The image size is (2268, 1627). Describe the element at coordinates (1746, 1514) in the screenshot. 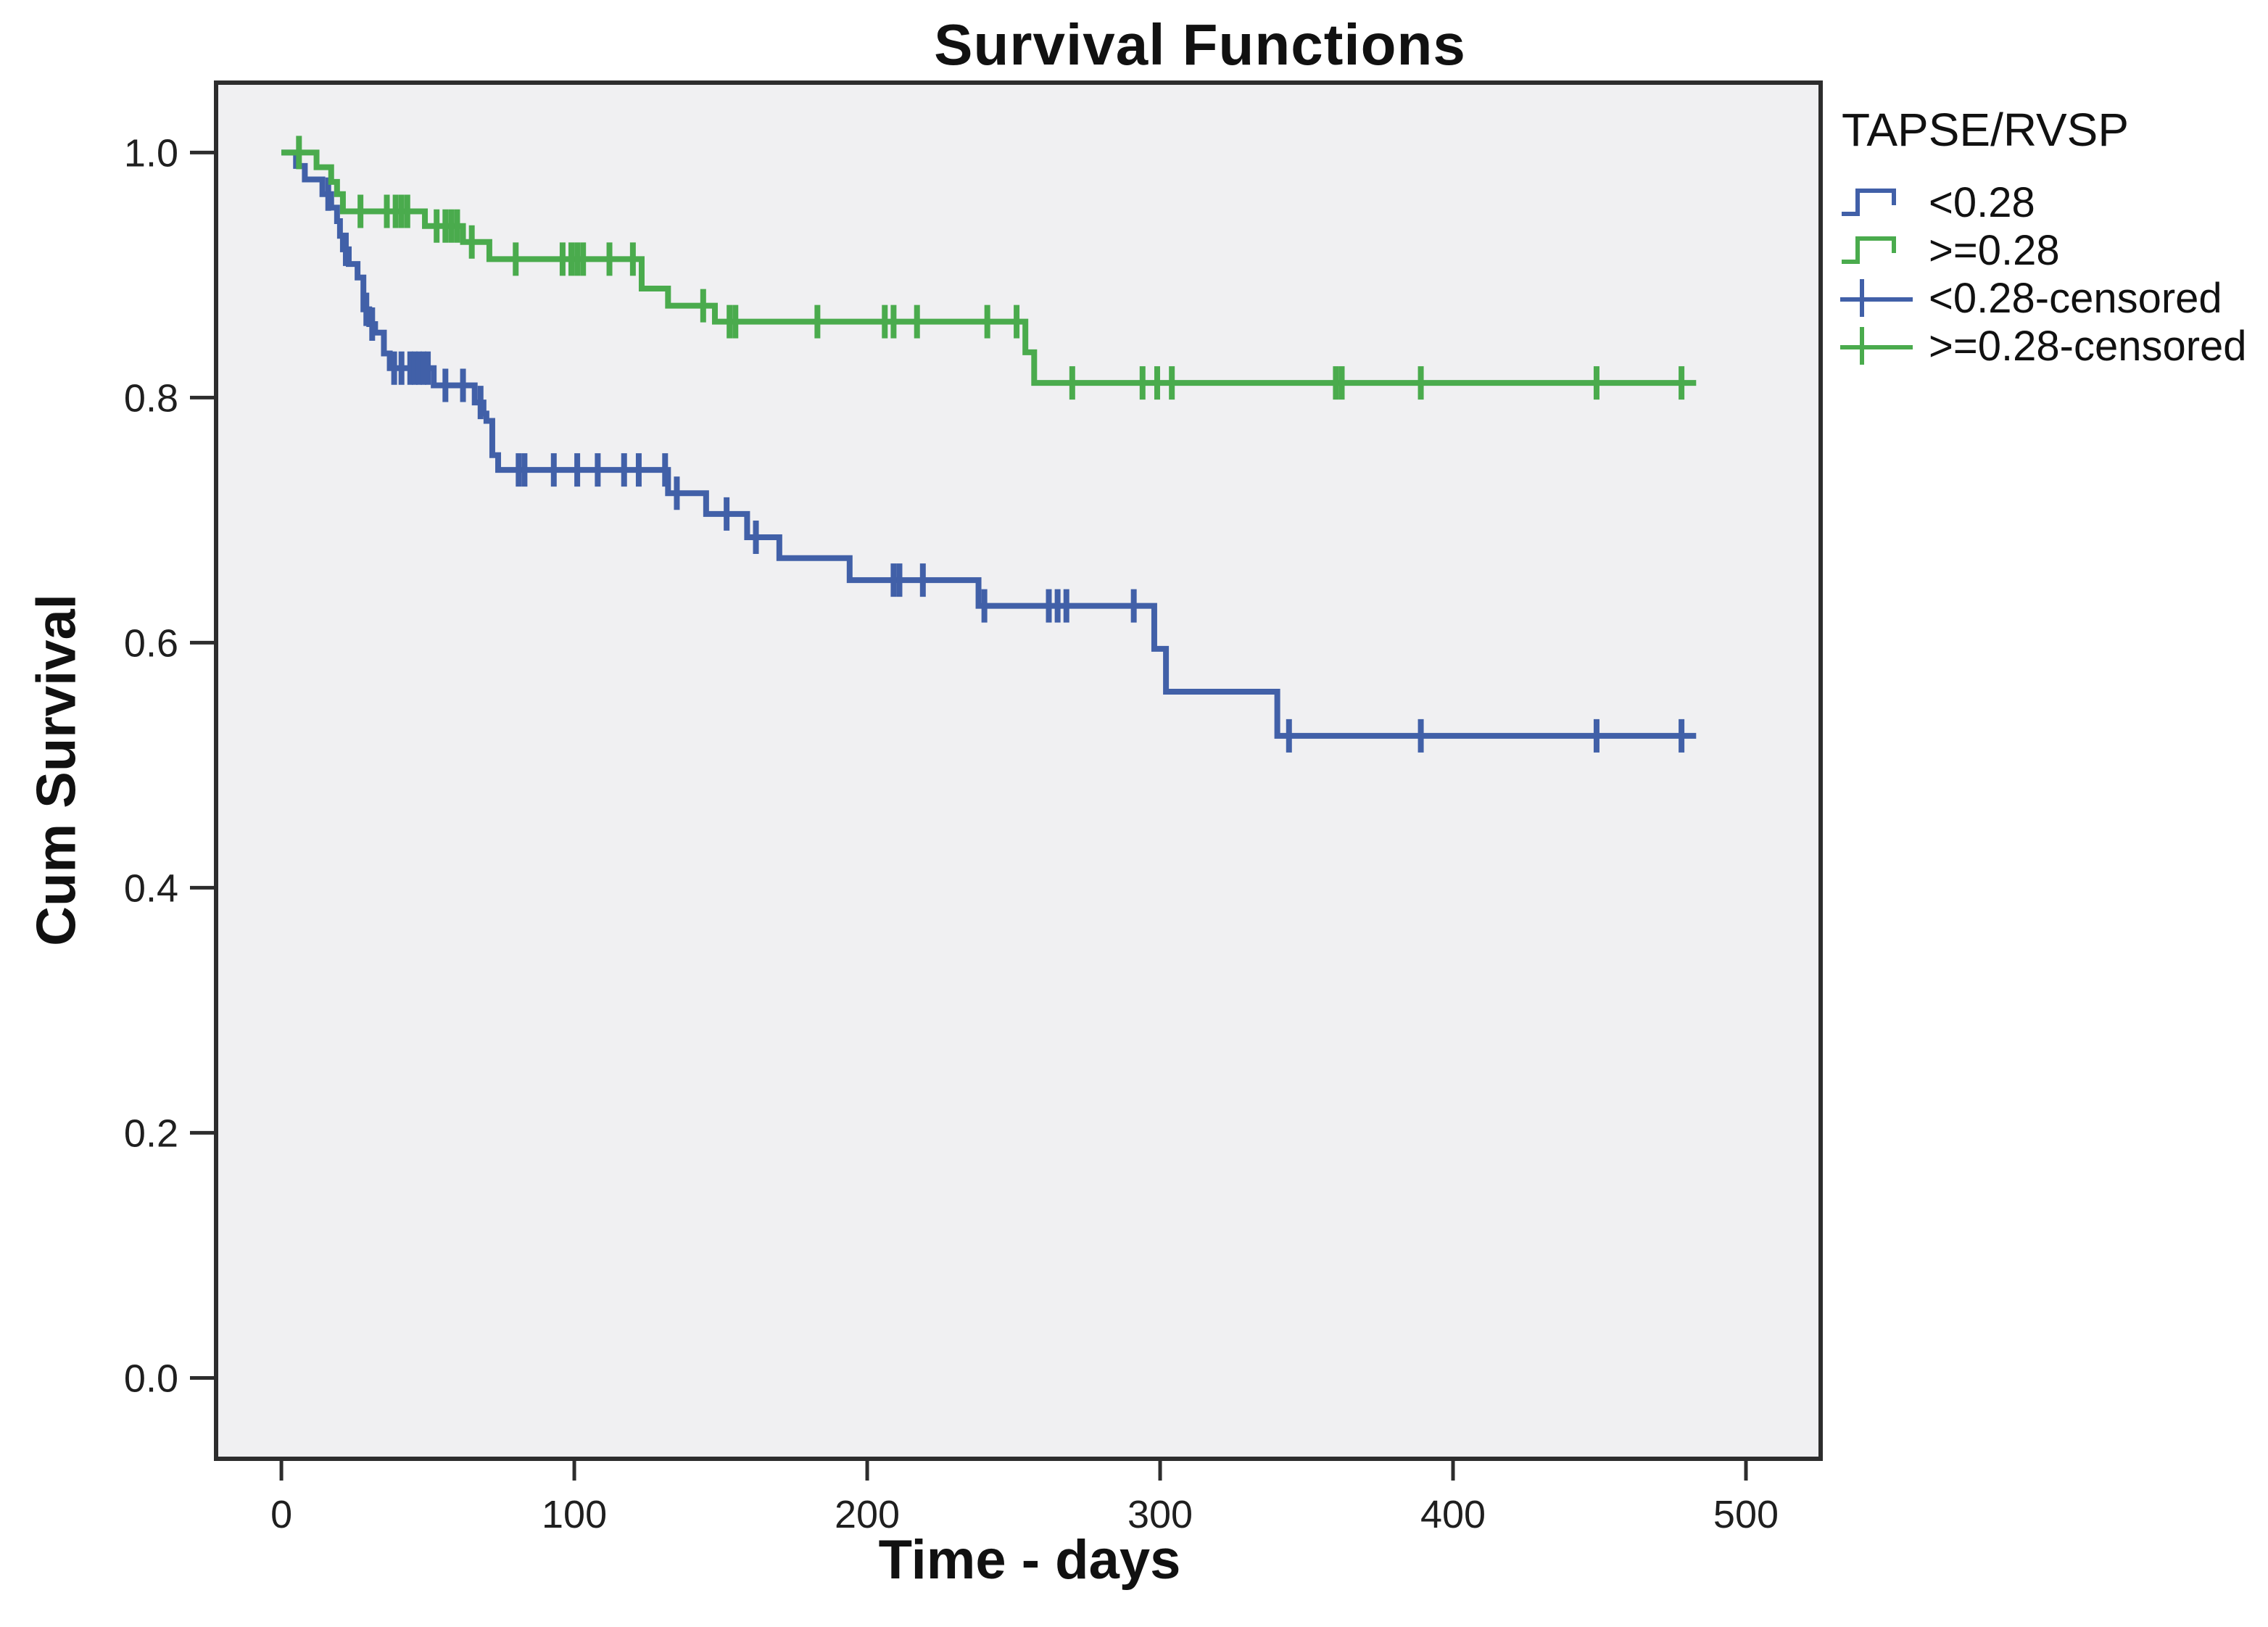

I see `x-tick-label: 500` at that location.